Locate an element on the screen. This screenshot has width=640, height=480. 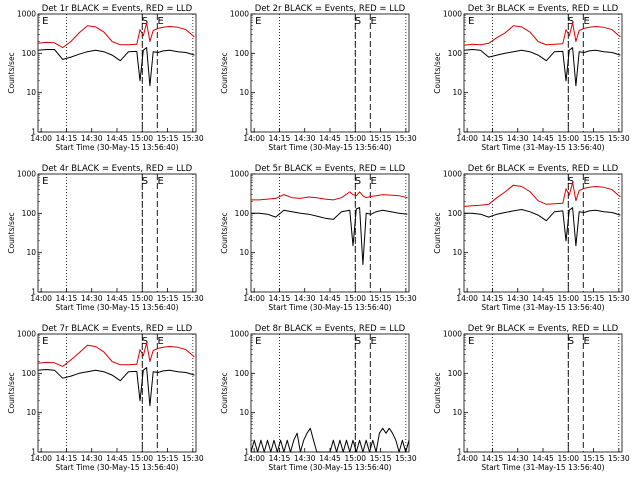
marker-letter: S is located at coordinates (571, 21).